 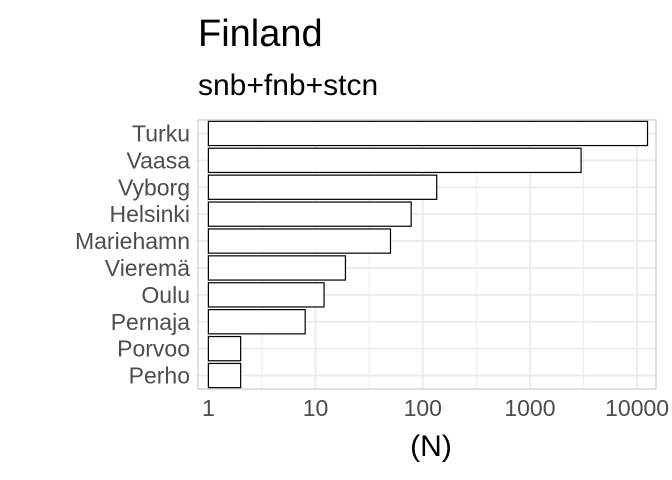 I want to click on y-tick-label: Perho, so click(x=159, y=376).